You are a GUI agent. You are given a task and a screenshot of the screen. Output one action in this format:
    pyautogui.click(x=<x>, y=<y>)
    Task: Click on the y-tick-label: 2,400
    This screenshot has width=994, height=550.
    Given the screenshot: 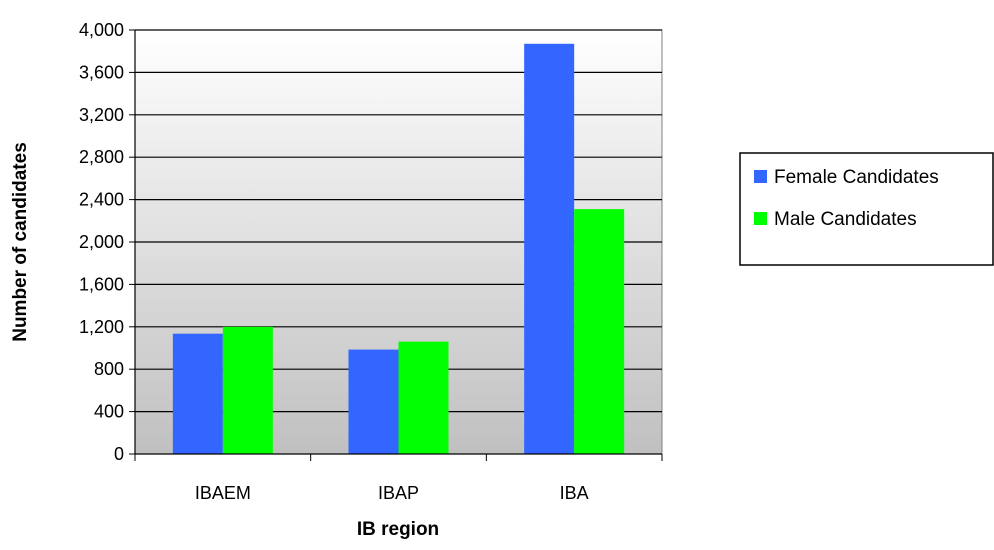 What is the action you would take?
    pyautogui.click(x=101, y=200)
    